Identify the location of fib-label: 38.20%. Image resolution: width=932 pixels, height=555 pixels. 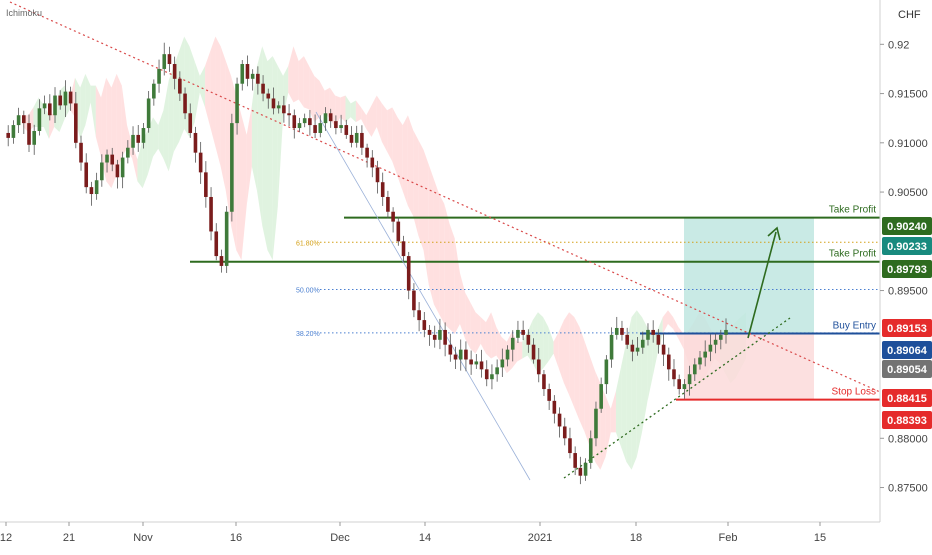
(308, 334).